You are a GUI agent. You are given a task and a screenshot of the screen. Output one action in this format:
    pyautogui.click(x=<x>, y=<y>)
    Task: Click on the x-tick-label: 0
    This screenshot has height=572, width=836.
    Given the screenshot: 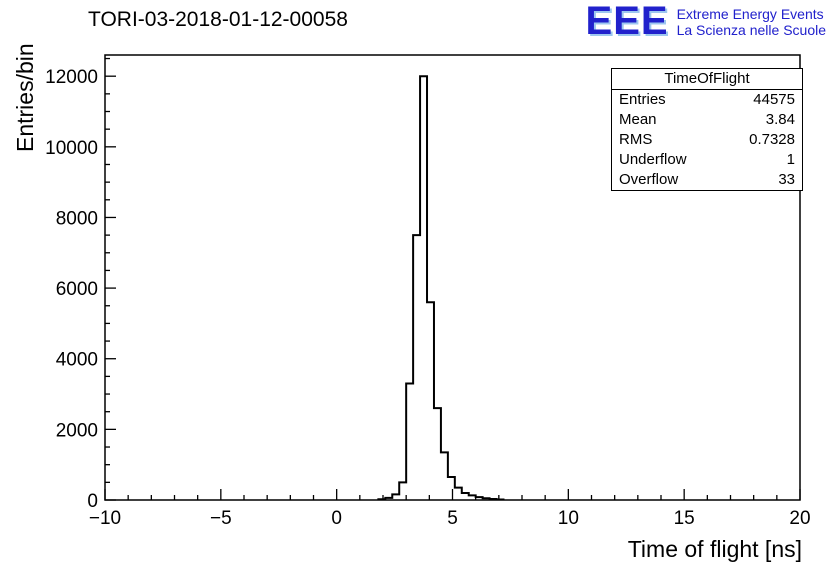 What is the action you would take?
    pyautogui.click(x=336, y=518)
    